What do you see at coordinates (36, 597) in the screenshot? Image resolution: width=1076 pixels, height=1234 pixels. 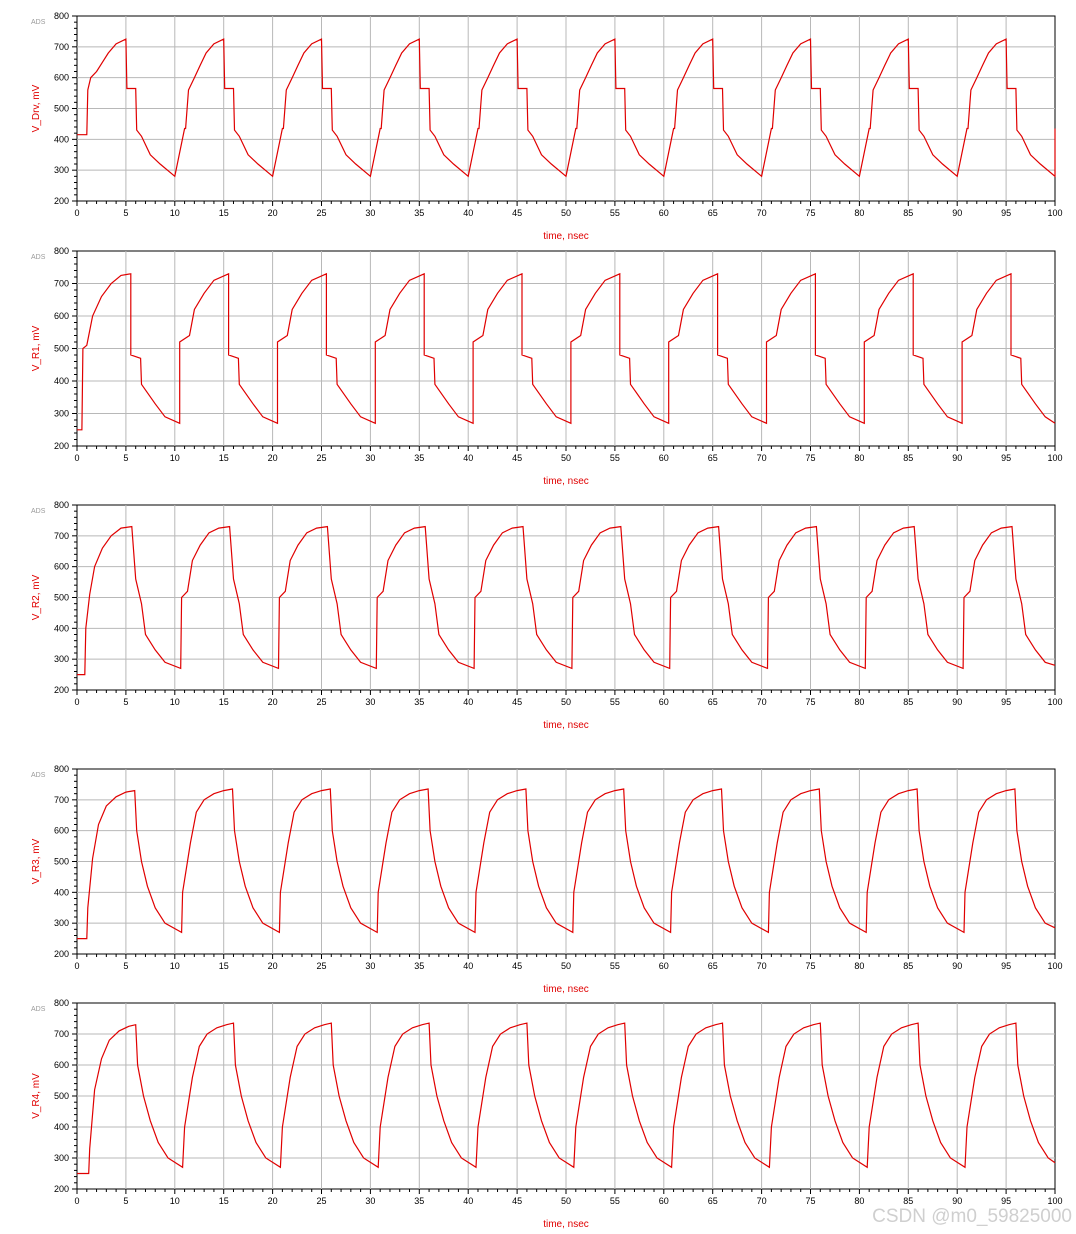 I see `y-axis-label: V_R2, mV` at bounding box center [36, 597].